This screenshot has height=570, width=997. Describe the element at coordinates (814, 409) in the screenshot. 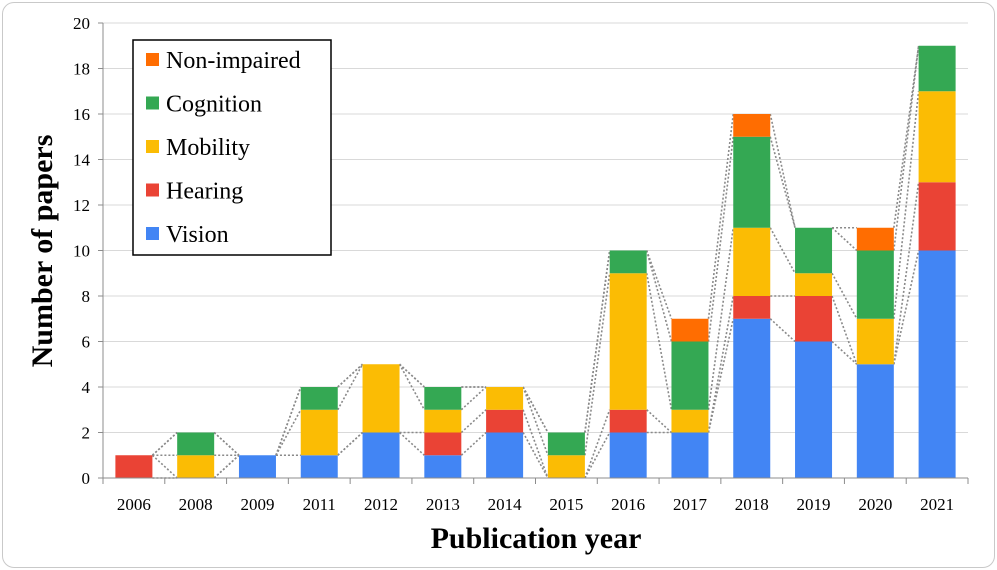

I see `bar-vision-2019` at that location.